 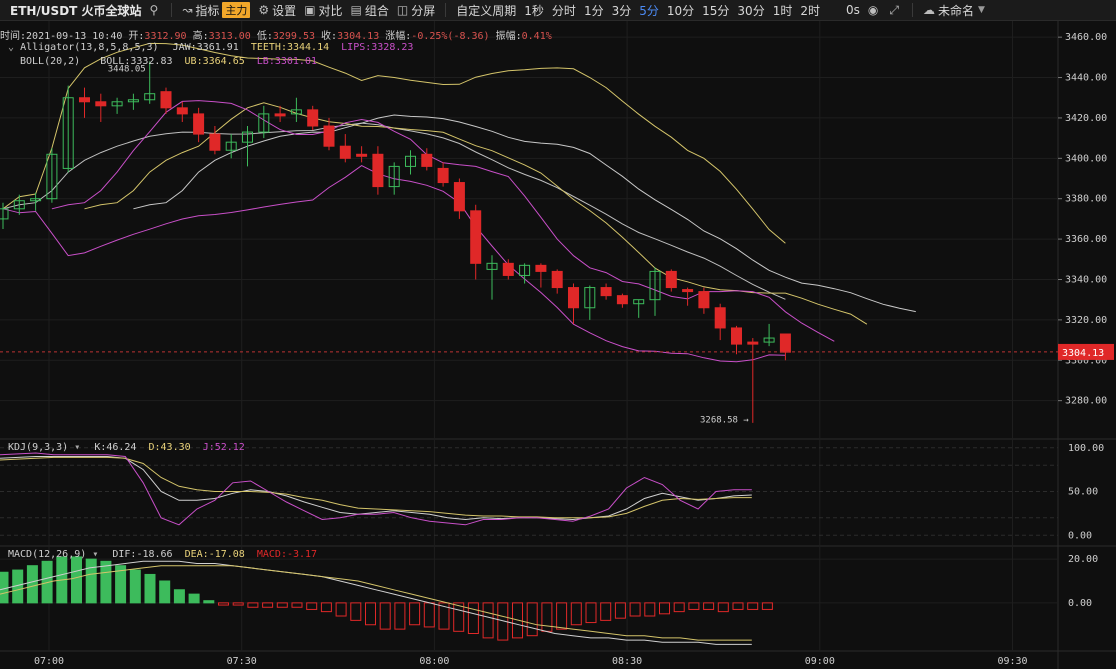 I want to click on alligator-collapse-icon: ⌄, so click(x=11, y=47).